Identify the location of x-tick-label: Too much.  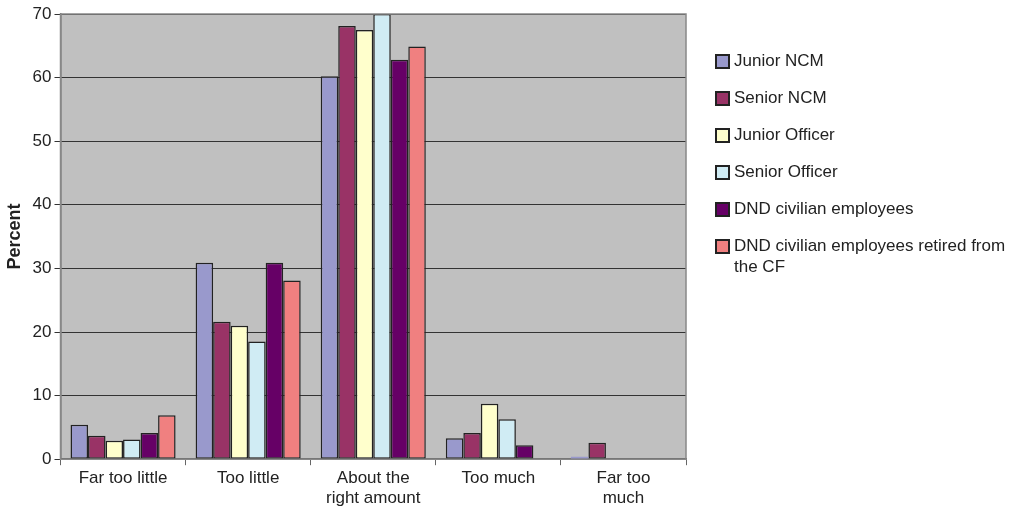
(498, 478).